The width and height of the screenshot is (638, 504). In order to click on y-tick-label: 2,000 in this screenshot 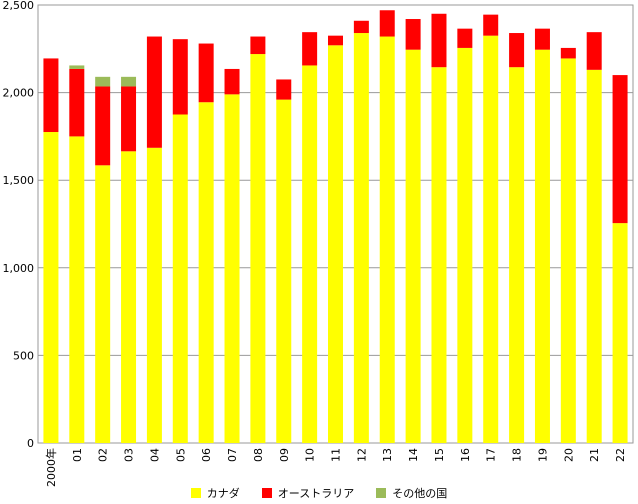, I will do `click(19, 93)`.